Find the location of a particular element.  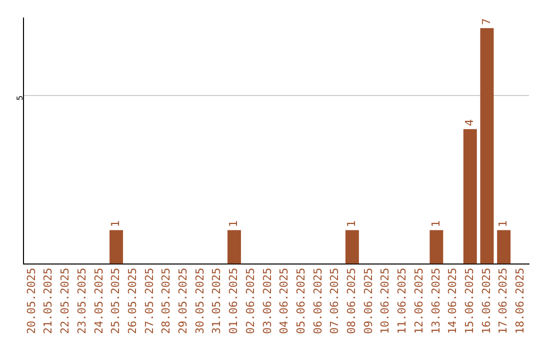

x-tick-label: 18.06.2025 is located at coordinates (520, 301).